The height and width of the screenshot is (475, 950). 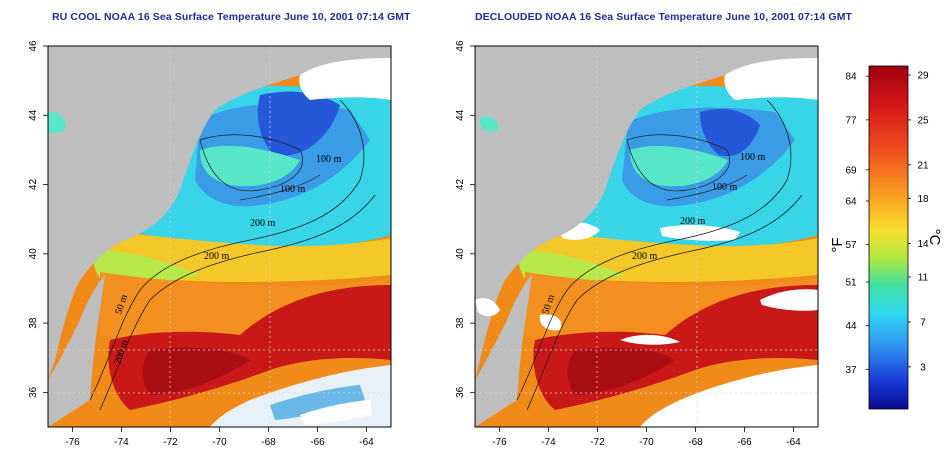 What do you see at coordinates (923, 165) in the screenshot?
I see `celsius-tick-label: 21` at bounding box center [923, 165].